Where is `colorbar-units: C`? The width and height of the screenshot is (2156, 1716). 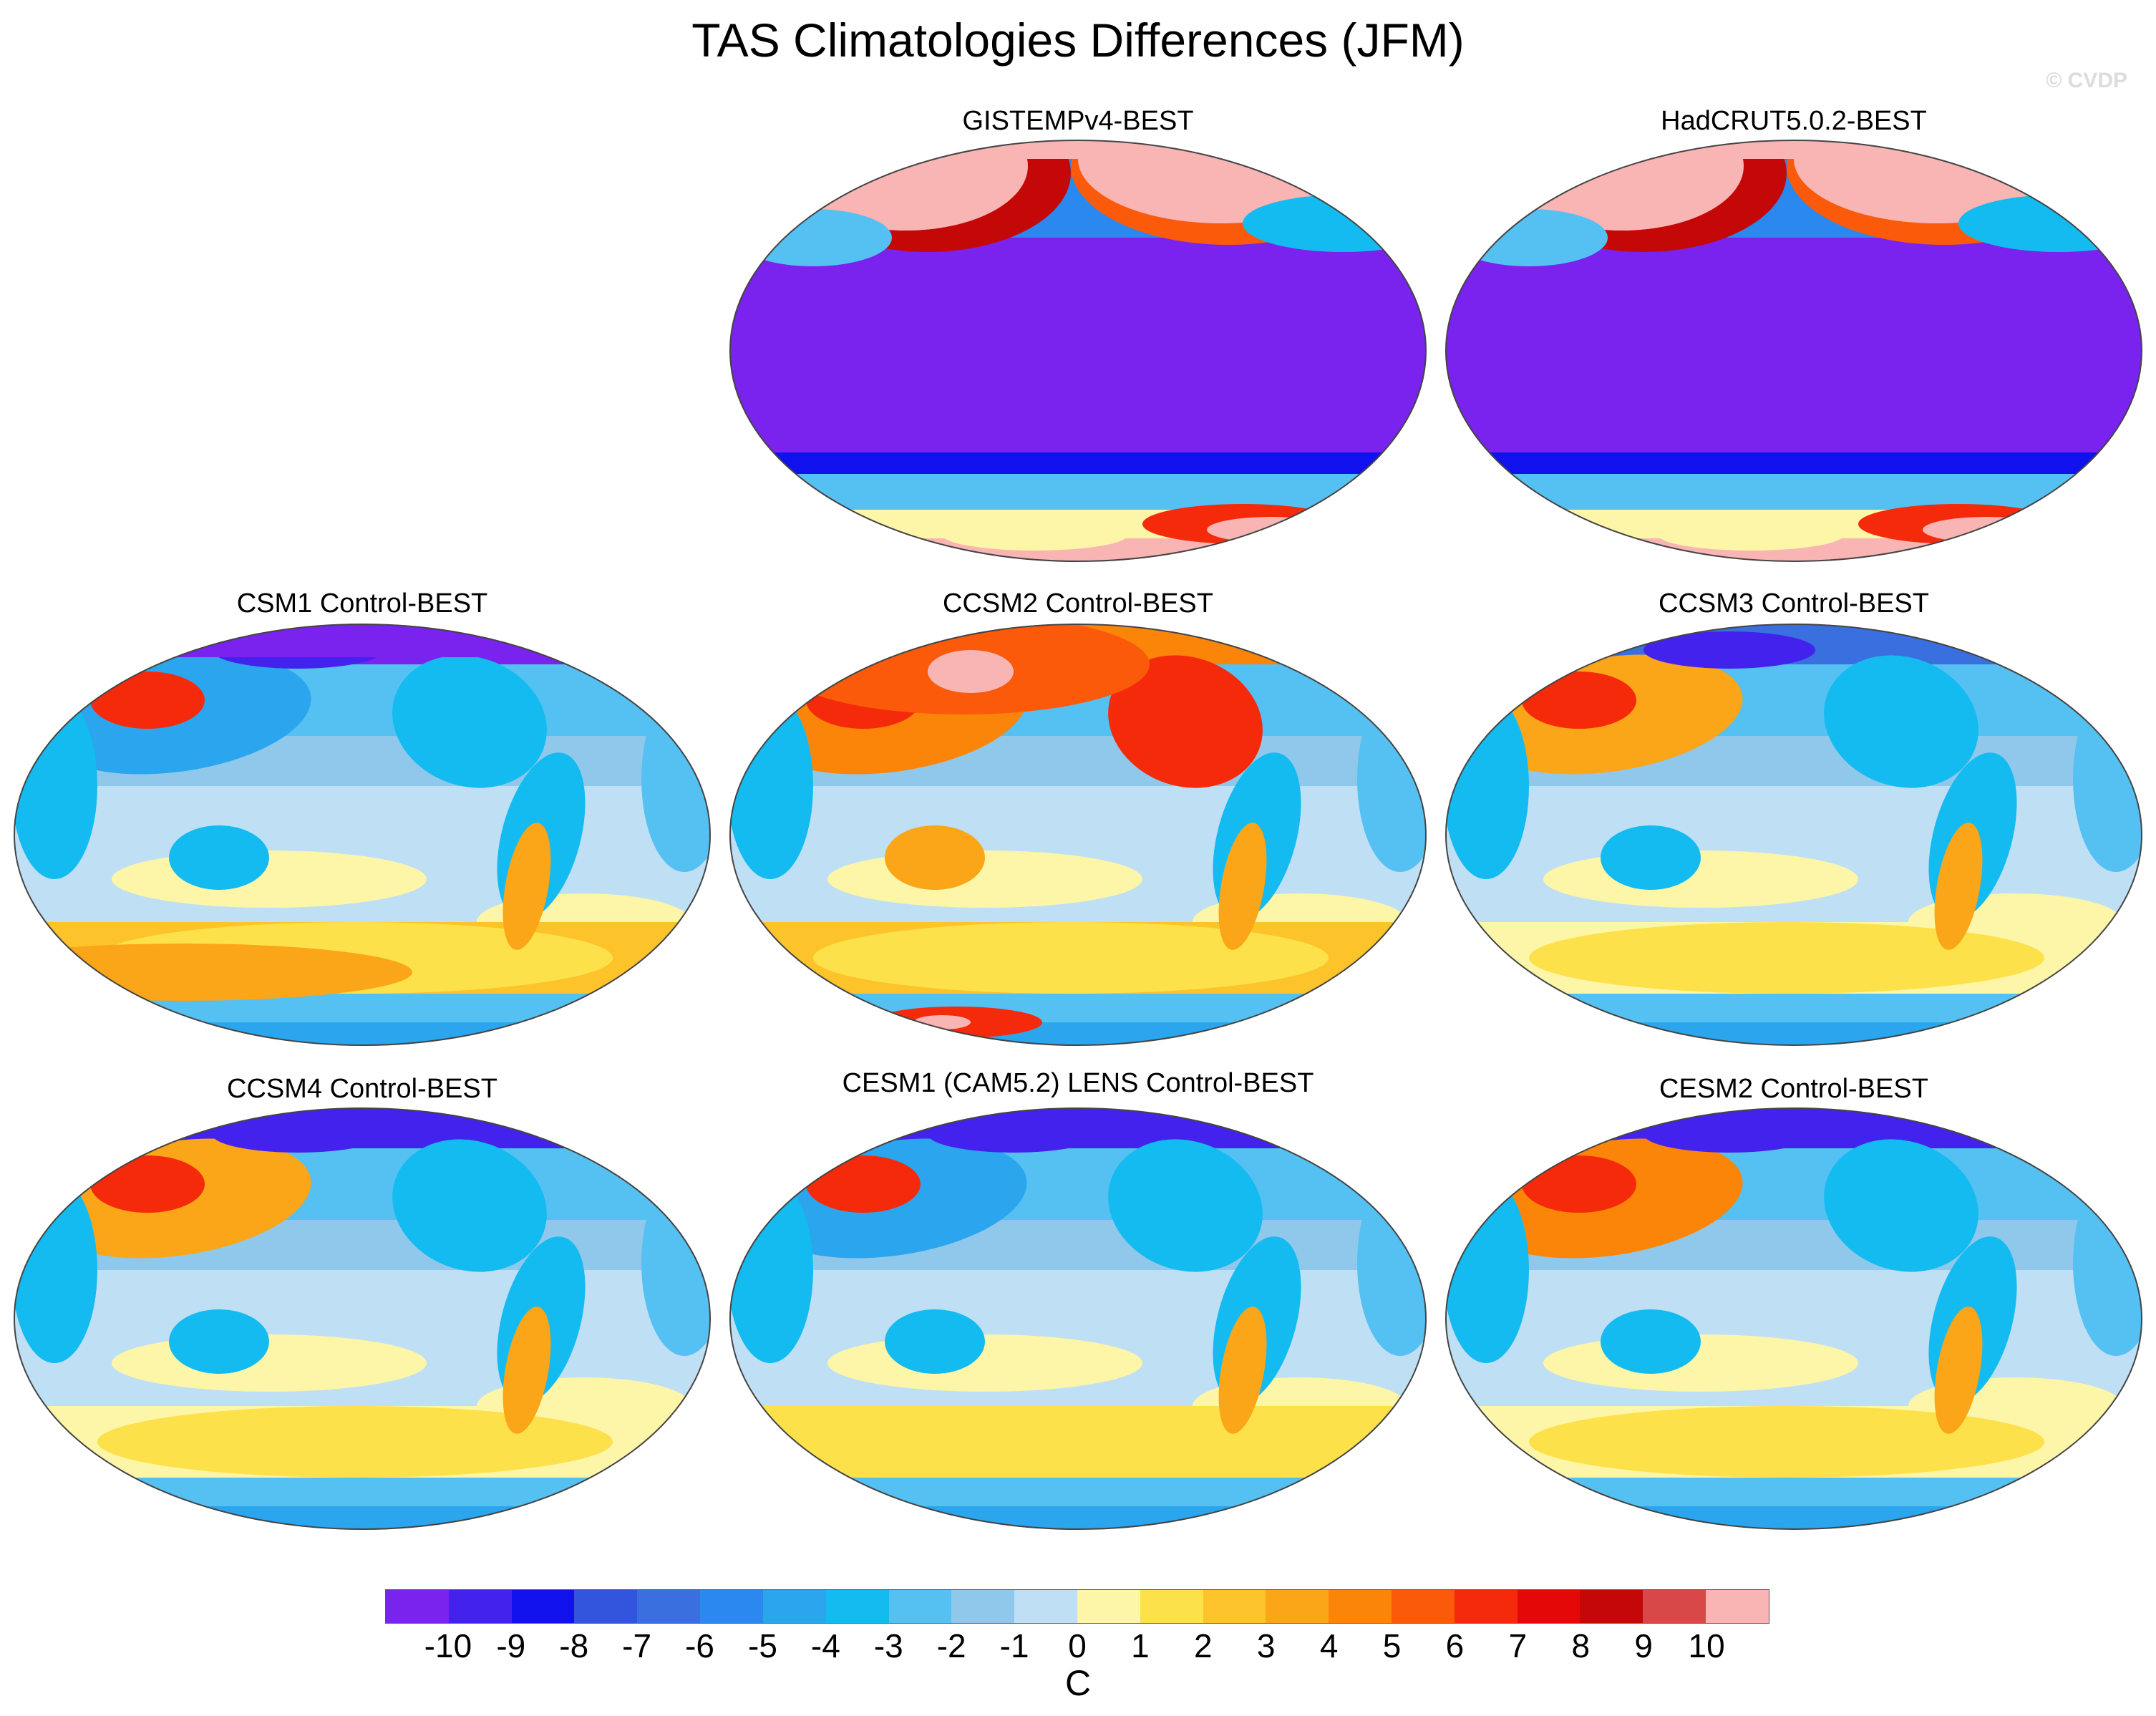
colorbar-units: C is located at coordinates (1078, 1683).